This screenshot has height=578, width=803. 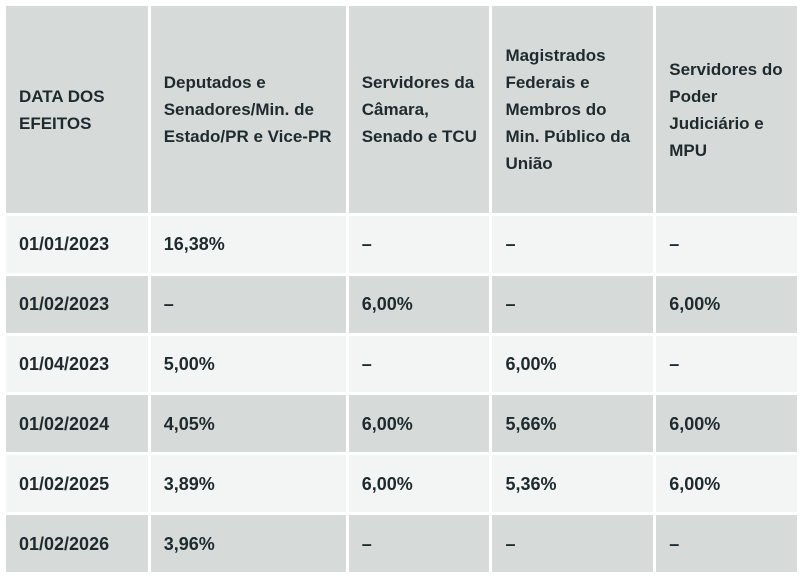 What do you see at coordinates (77, 109) in the screenshot?
I see `header-data-dos-efeitos: DATA DOS EFEITOS` at bounding box center [77, 109].